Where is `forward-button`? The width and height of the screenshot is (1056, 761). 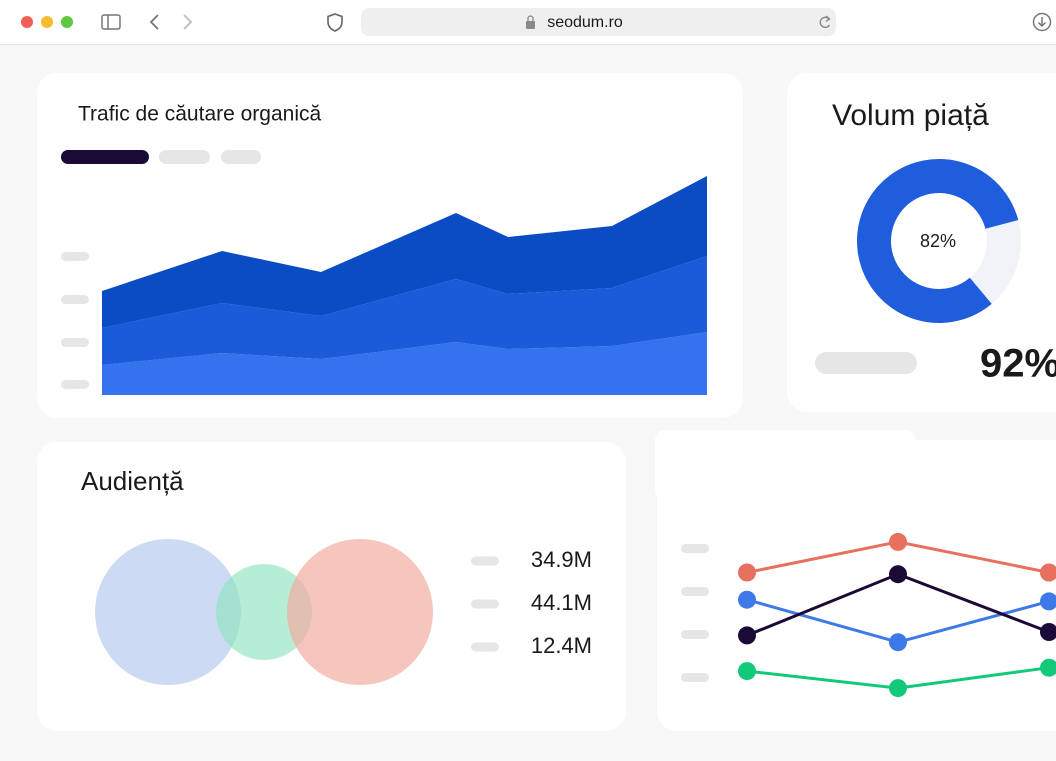 forward-button is located at coordinates (188, 22).